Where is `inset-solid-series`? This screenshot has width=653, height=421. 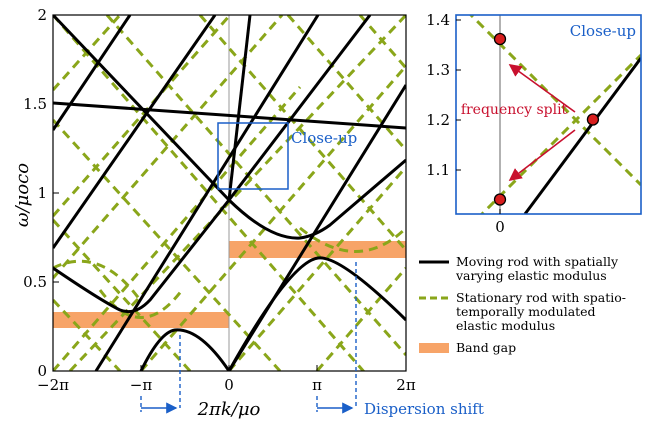
inset-solid-series is located at coordinates (582, 135).